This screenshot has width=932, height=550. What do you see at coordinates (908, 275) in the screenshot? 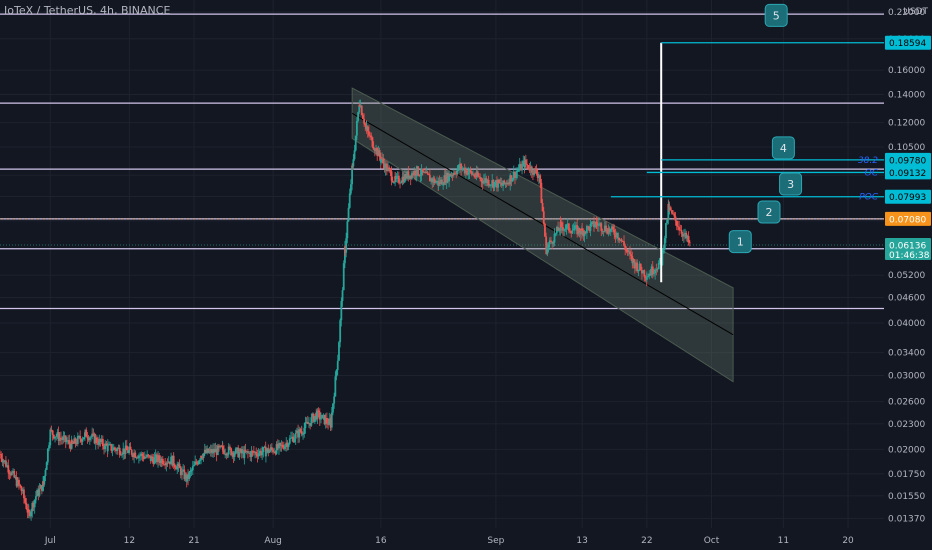
I see `price-axis-bg` at bounding box center [908, 275].